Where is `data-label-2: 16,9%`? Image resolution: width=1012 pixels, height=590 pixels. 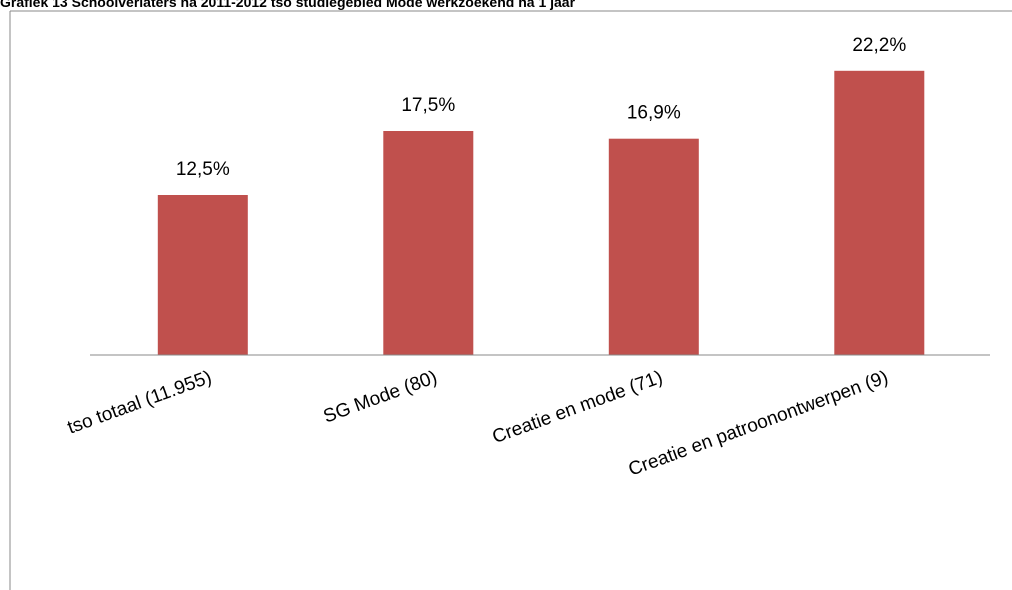
data-label-2: 16,9% is located at coordinates (654, 113).